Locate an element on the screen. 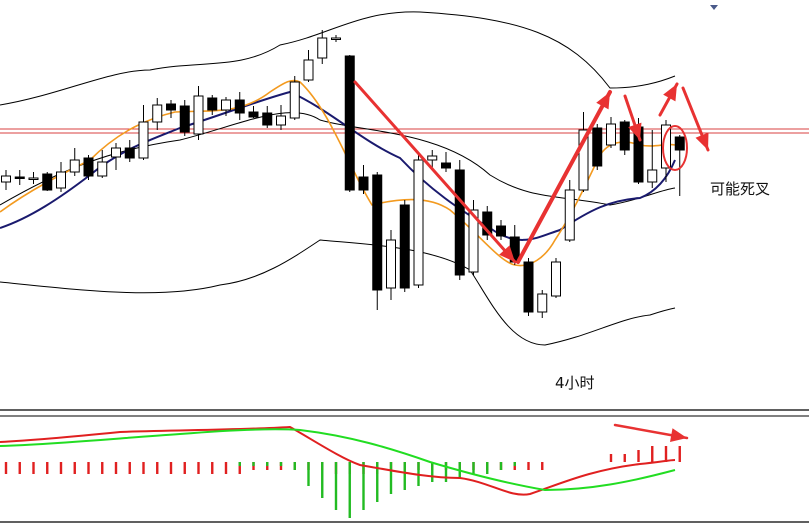  circle-marker is located at coordinates (675, 148).